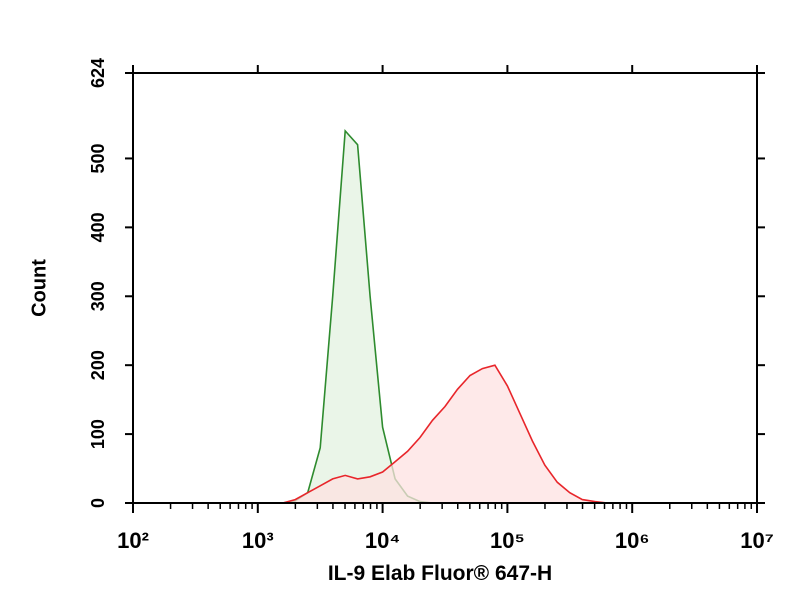  Describe the element at coordinates (98, 158) in the screenshot. I see `y-tick-label: 500` at that location.